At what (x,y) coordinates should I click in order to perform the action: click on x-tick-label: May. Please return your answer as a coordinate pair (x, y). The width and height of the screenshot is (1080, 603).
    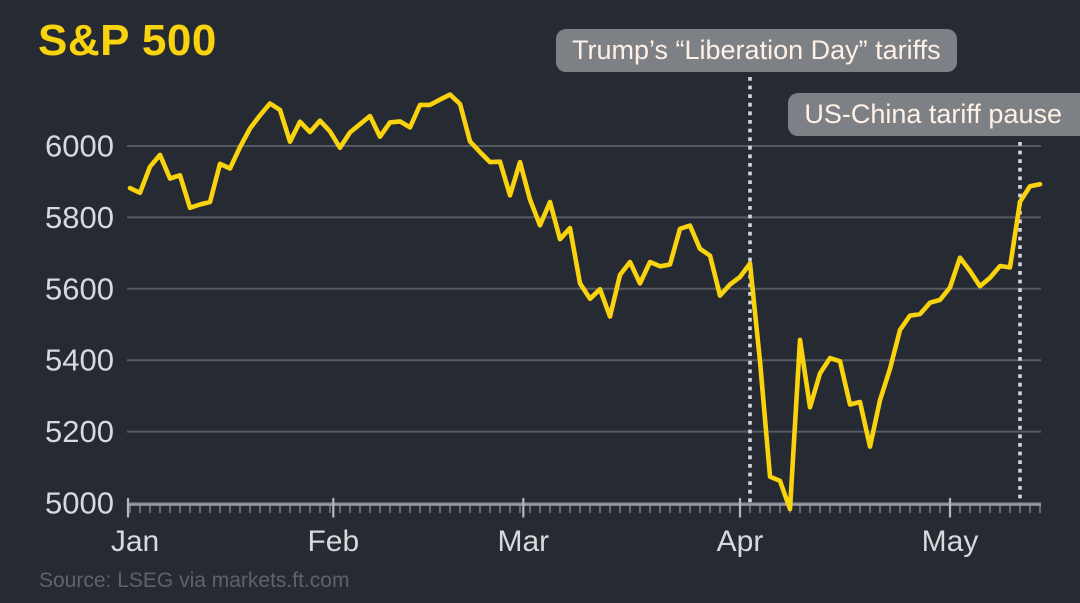
    Looking at the image, I should click on (950, 541).